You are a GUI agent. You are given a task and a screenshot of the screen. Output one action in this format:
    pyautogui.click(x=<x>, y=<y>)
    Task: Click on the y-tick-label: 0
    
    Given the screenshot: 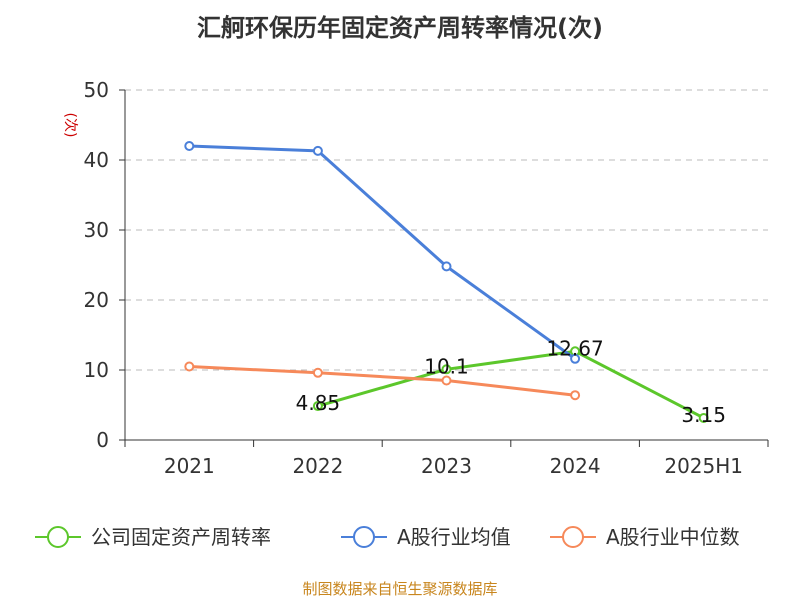 What is the action you would take?
    pyautogui.click(x=102, y=440)
    